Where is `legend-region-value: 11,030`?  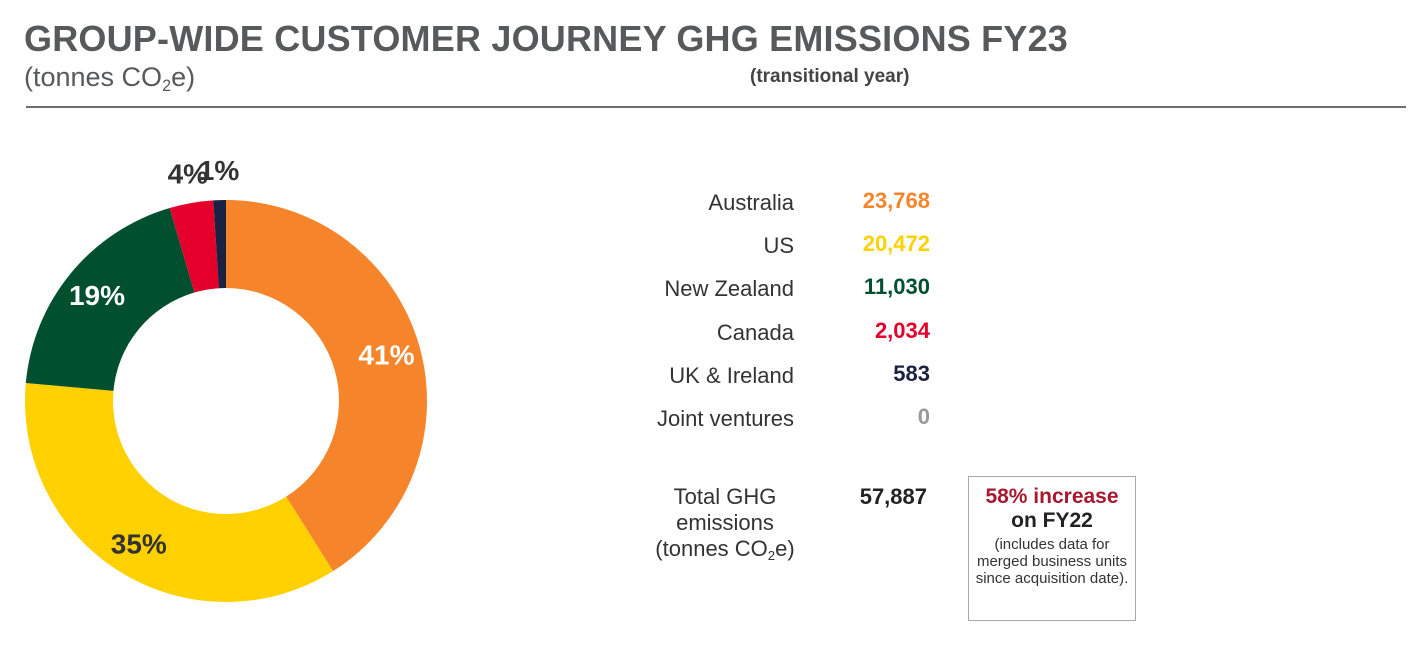 legend-region-value: 11,030 is located at coordinates (896, 287).